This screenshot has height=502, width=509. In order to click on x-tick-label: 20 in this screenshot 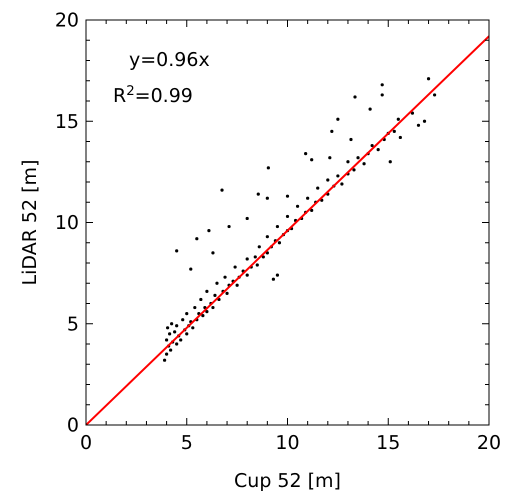, I will do `click(489, 443)`.